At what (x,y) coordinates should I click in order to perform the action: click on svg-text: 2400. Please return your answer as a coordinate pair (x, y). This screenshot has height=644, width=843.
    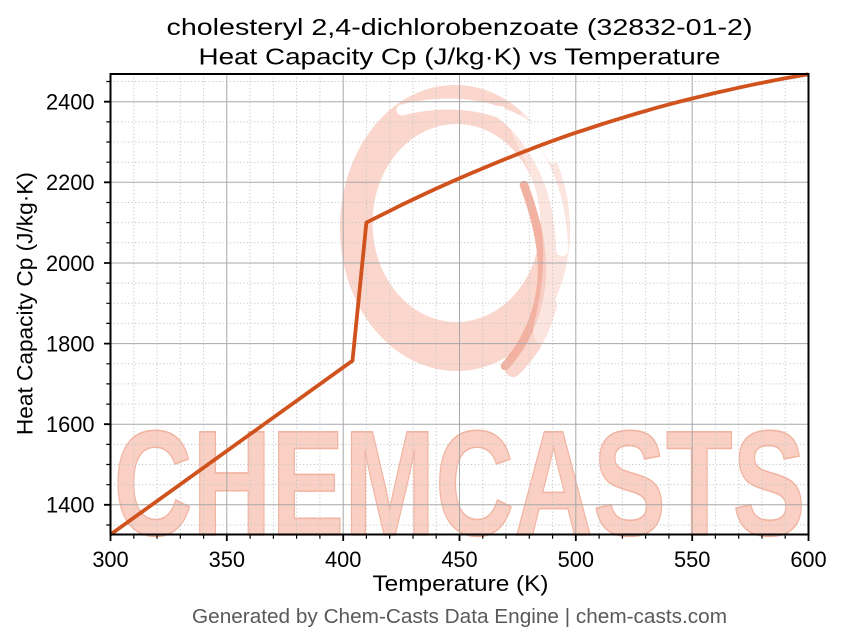
    Looking at the image, I should click on (70, 102).